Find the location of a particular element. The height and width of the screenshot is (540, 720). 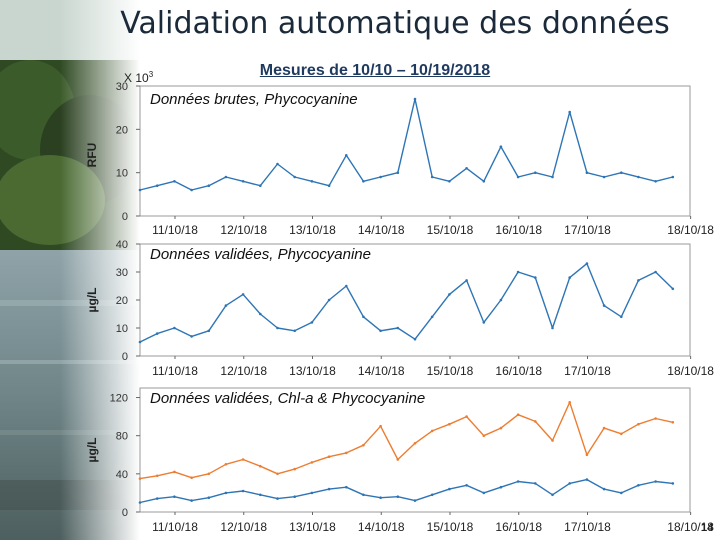

slide-title: Validation automatique des données is located at coordinates (395, 23).